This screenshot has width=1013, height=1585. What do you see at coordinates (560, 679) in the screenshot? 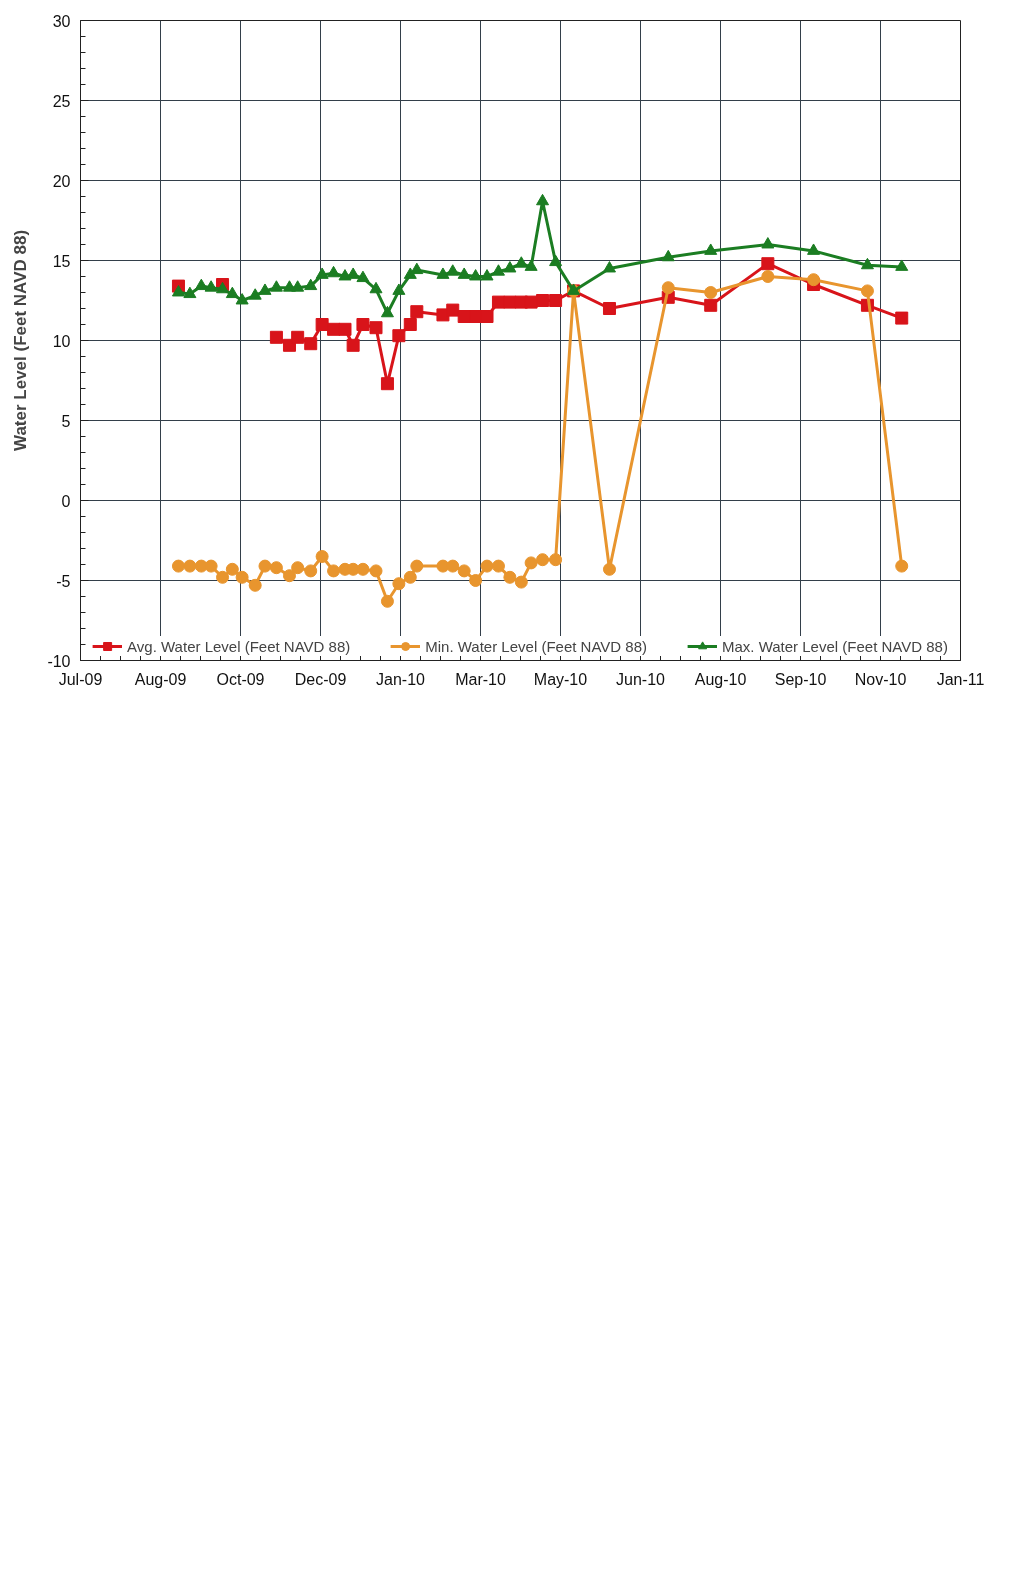
I see `x-tick-label: May-10` at bounding box center [560, 679].